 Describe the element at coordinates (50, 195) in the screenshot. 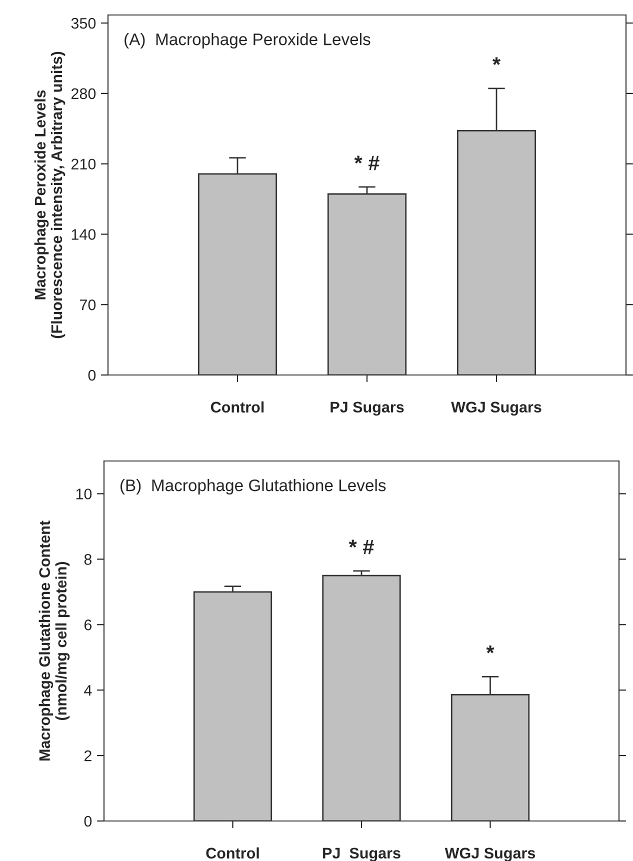

I see `y-axis-title: Macrophage Peroxide Levels (Fluorescence intensity, Arbitrary units)` at that location.